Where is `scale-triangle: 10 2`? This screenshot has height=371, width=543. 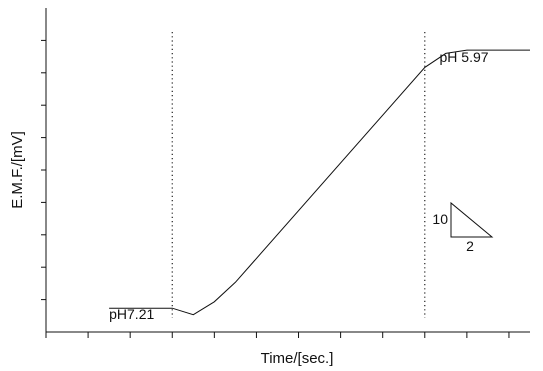
scale-triangle: 10 2 is located at coordinates (463, 227).